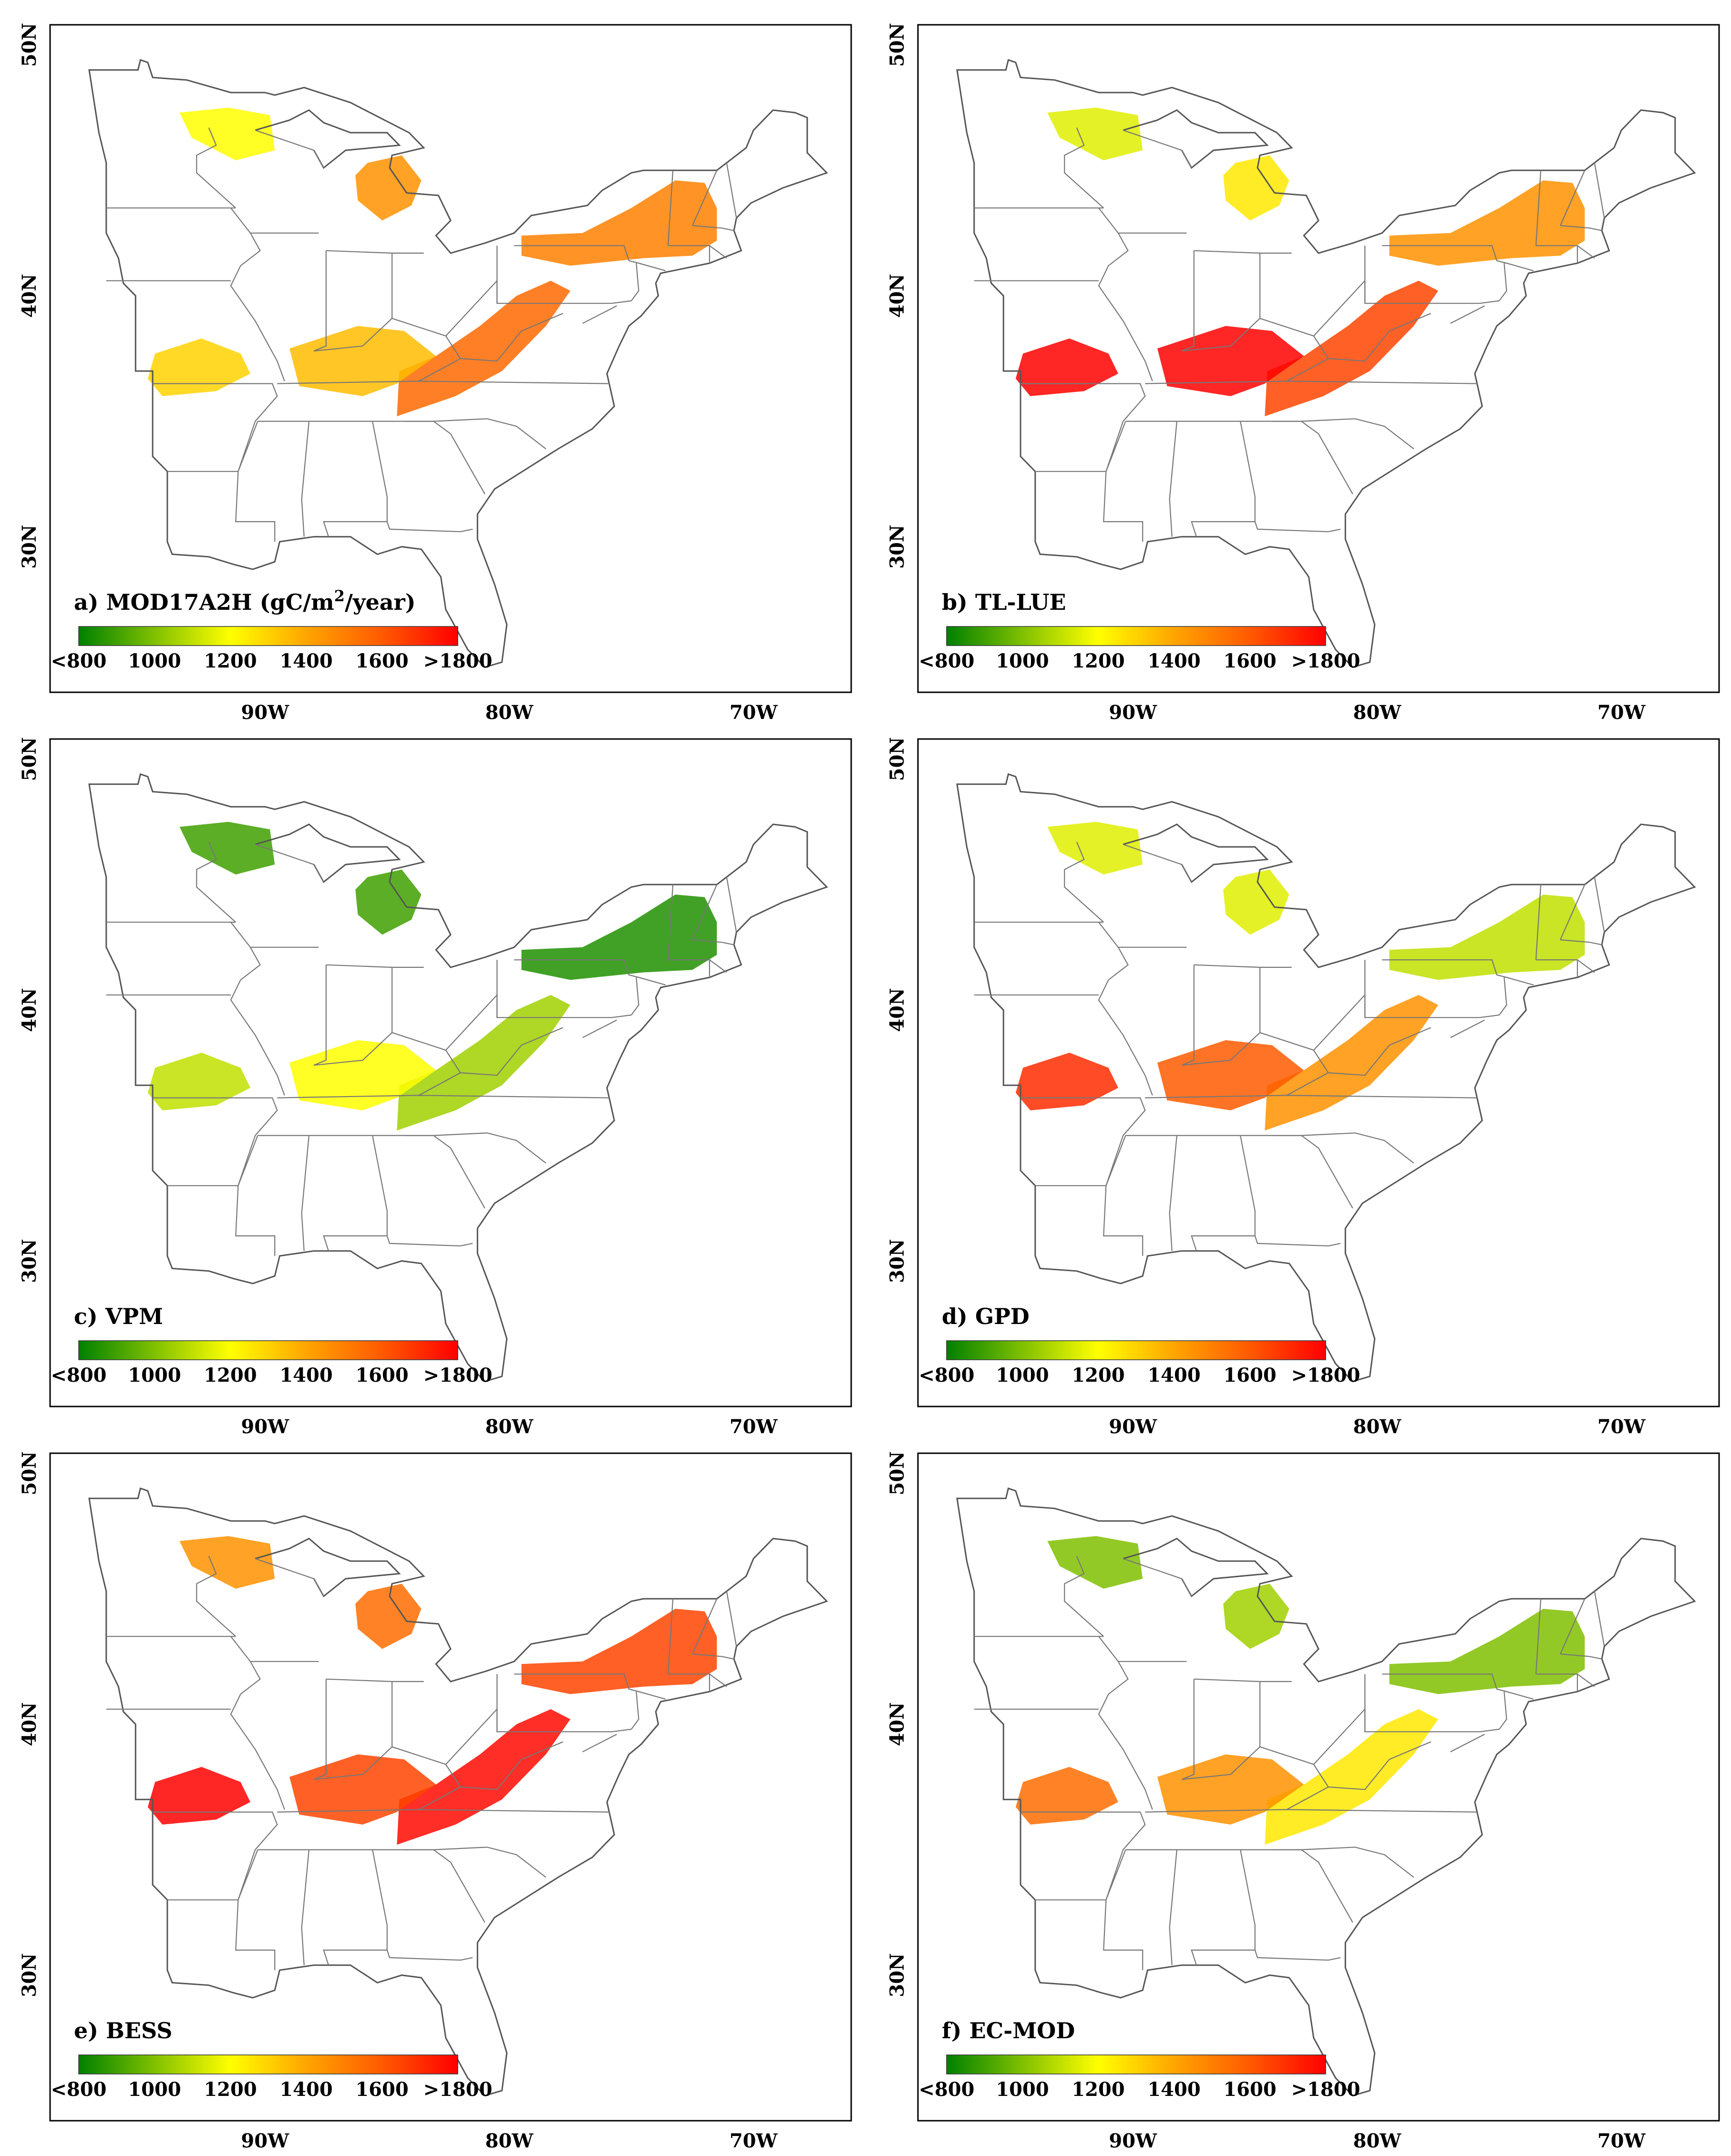  Describe the element at coordinates (1022, 2089) in the screenshot. I see `colorbar-tick-label: 1000` at that location.